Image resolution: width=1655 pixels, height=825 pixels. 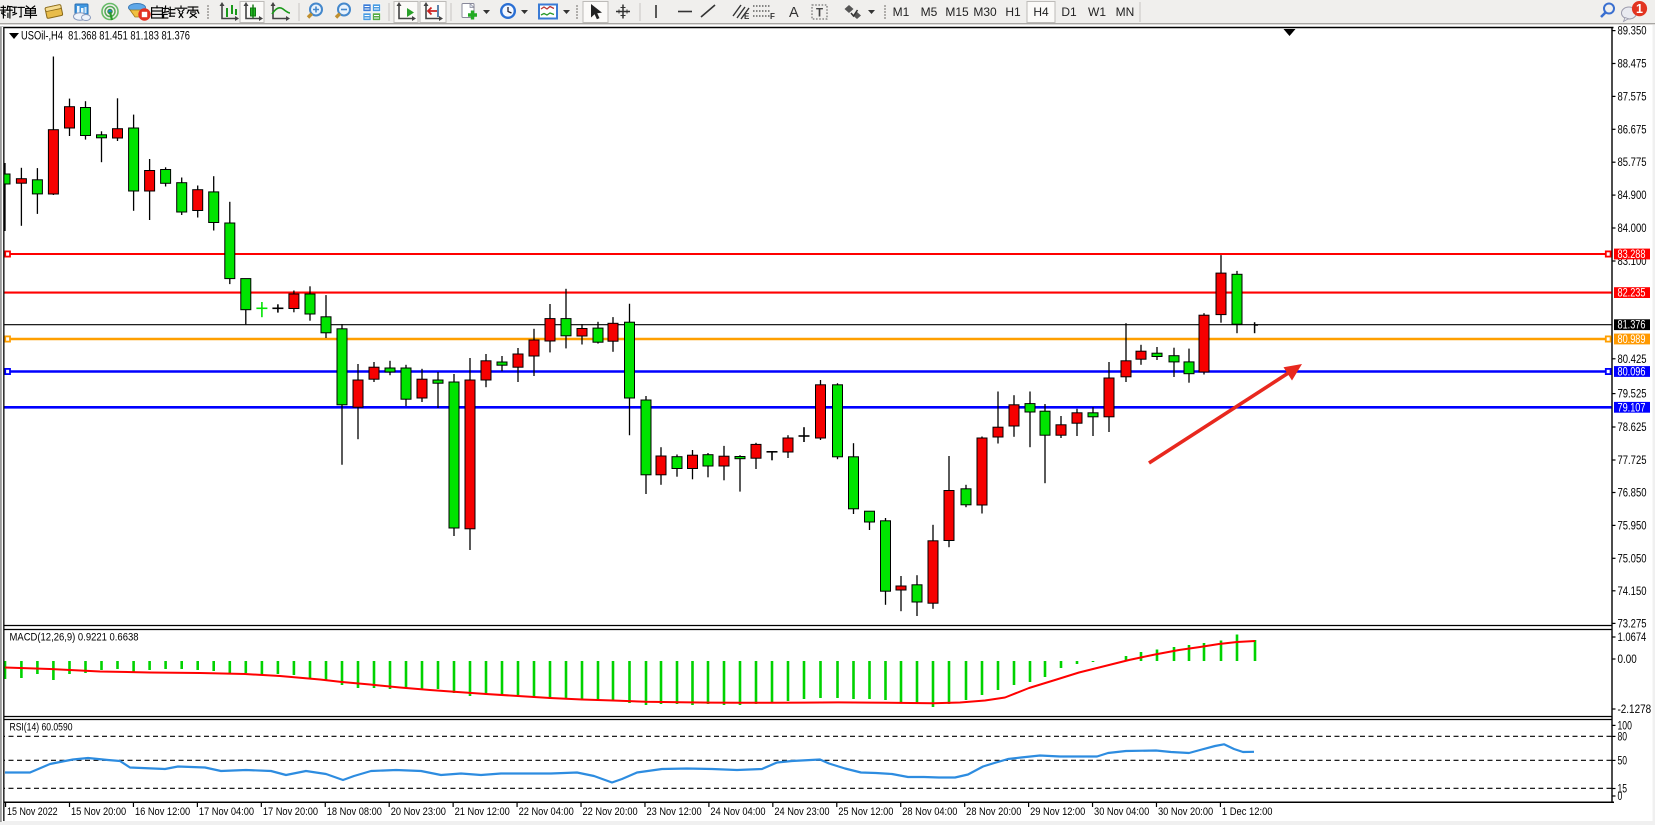 What do you see at coordinates (162, 812) in the screenshot?
I see `svg-text: 16 Nov 12:00` at bounding box center [162, 812].